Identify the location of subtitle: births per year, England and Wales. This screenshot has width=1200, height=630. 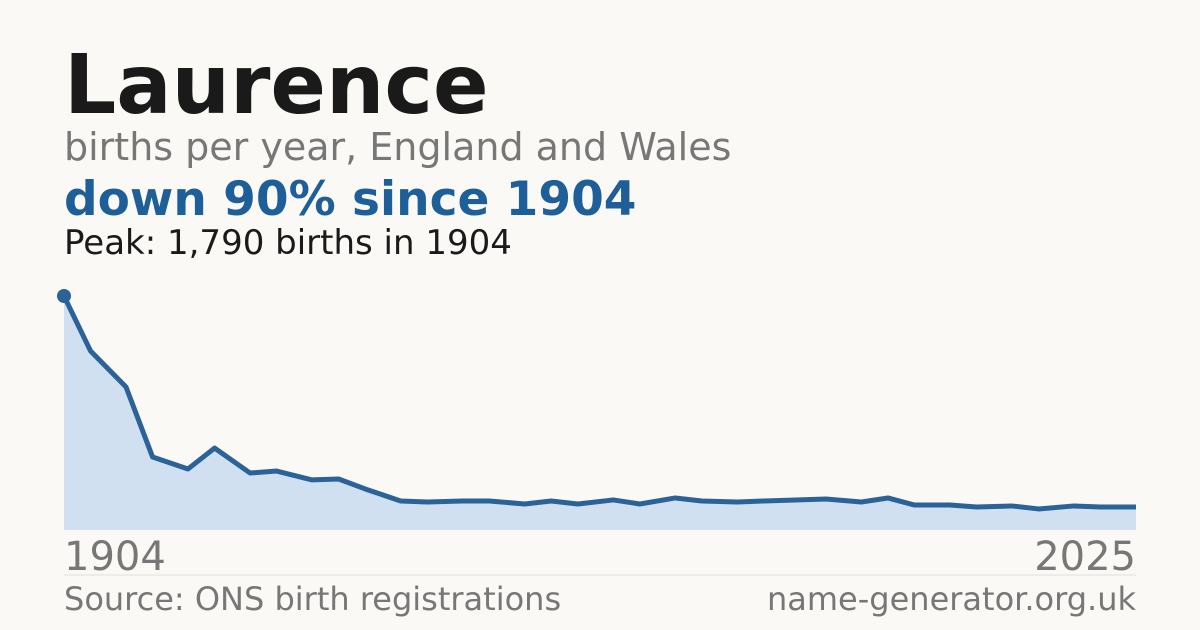
(397, 147).